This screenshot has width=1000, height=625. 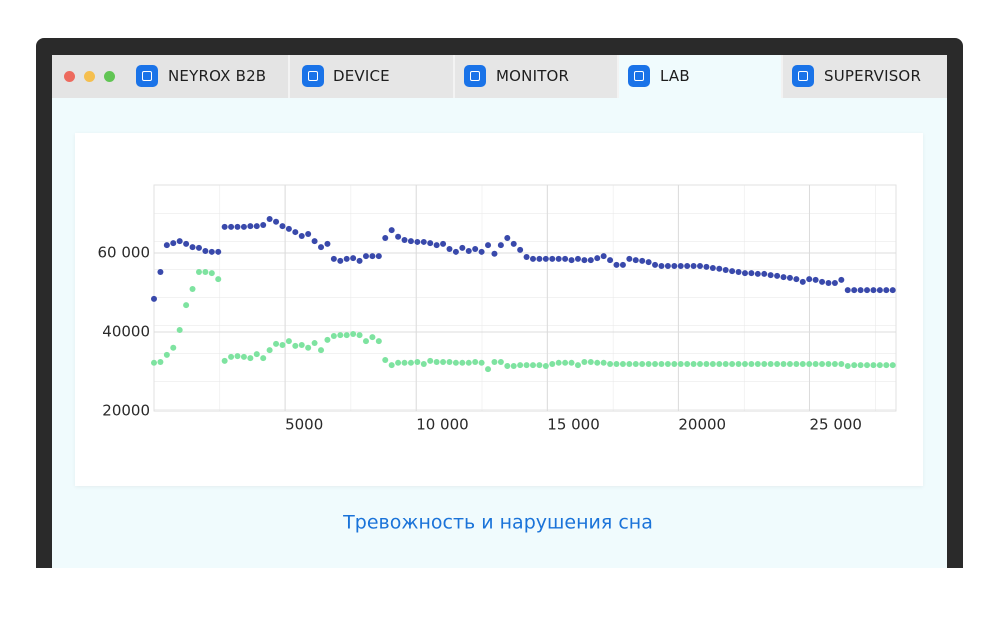 I want to click on minimize-button, so click(x=89, y=76).